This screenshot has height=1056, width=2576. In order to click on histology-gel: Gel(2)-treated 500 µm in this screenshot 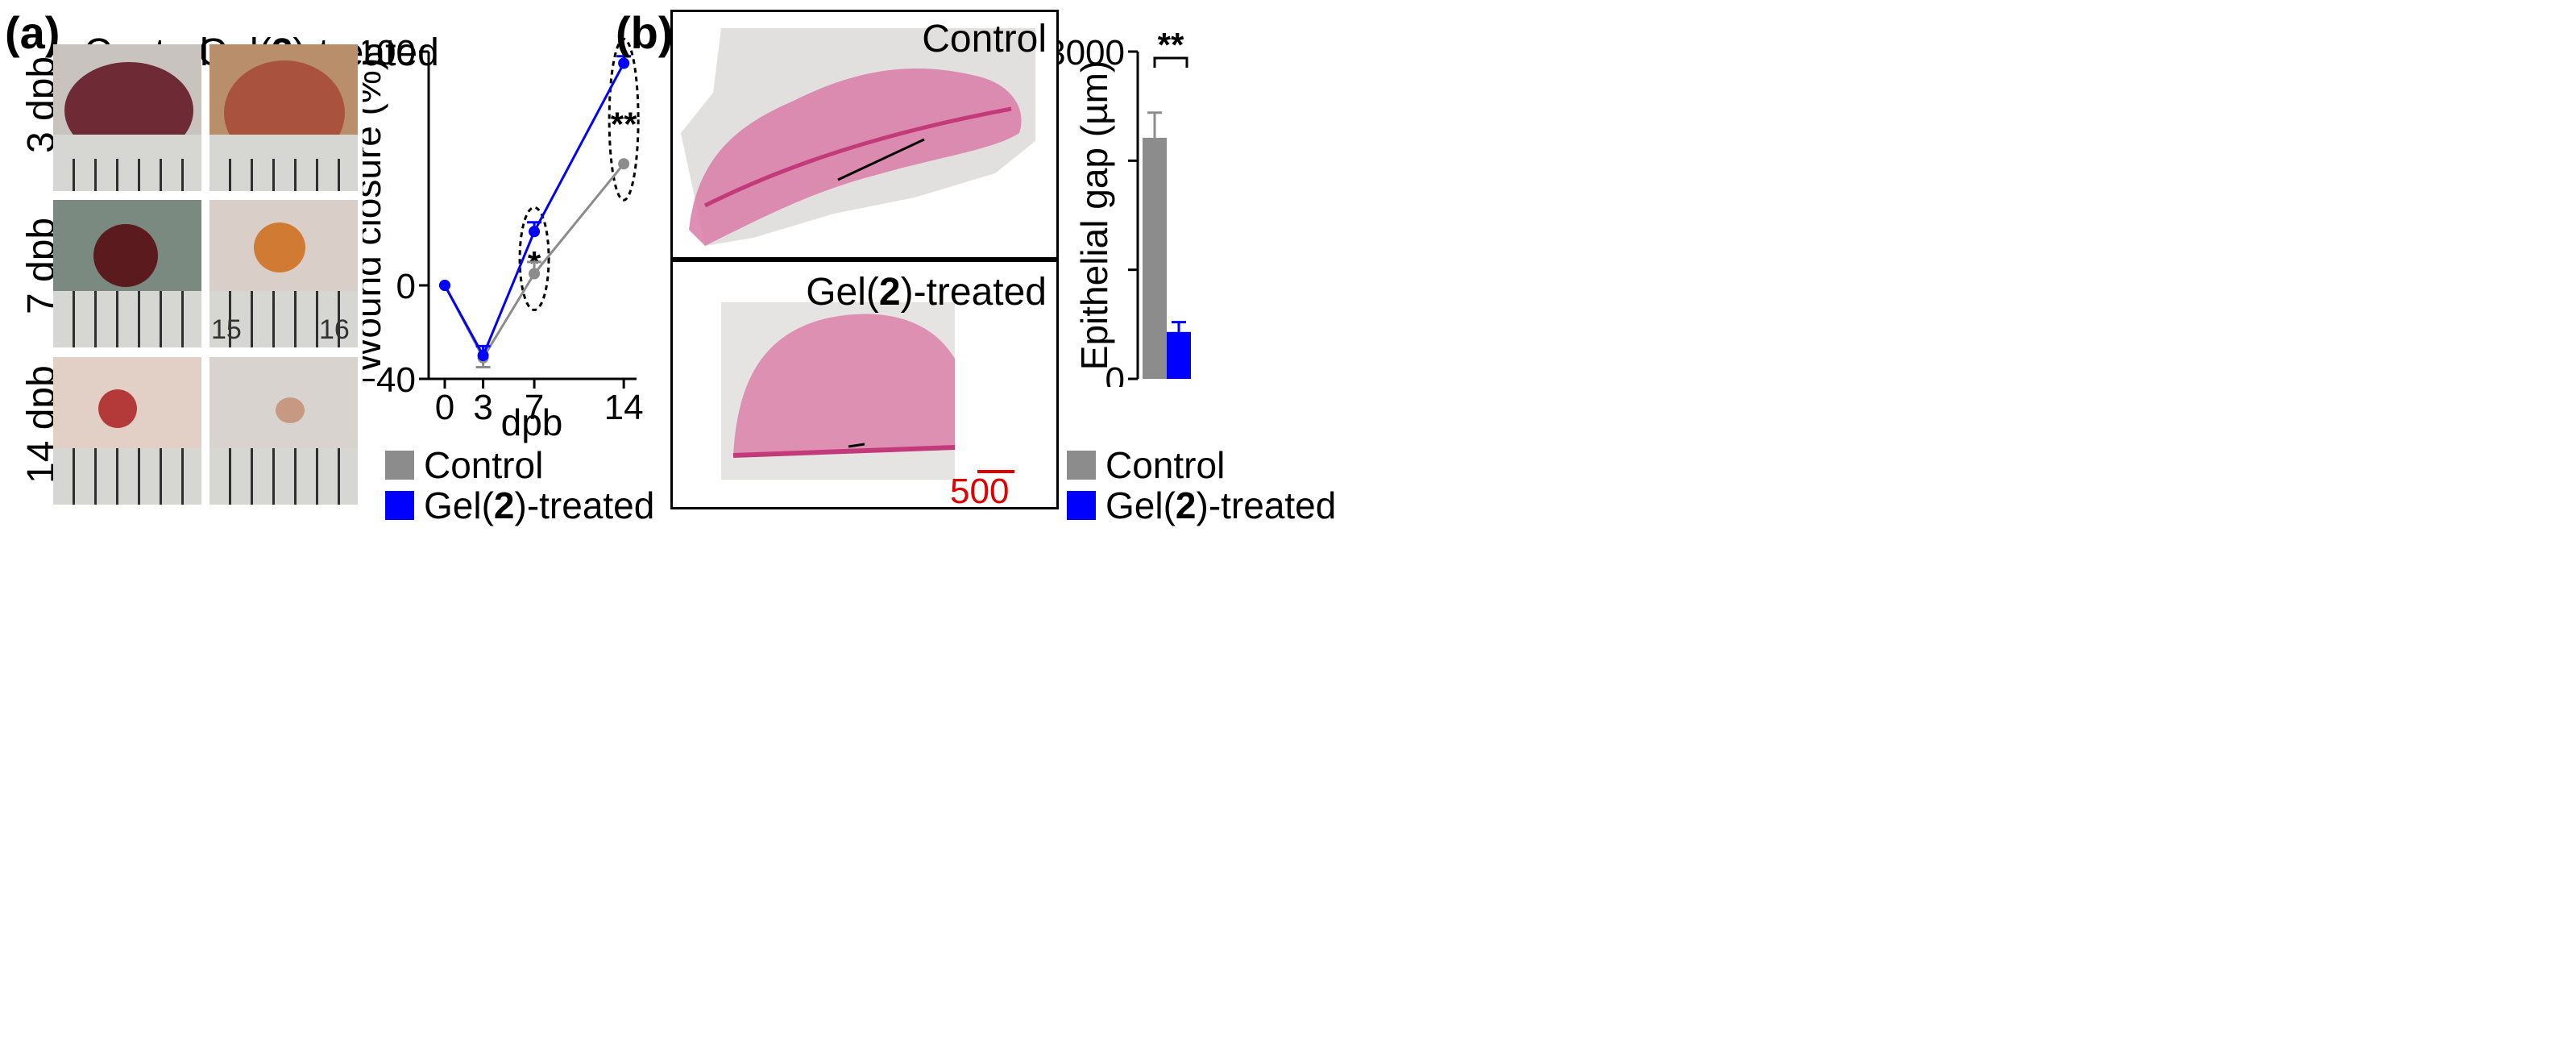, I will do `click(864, 384)`.